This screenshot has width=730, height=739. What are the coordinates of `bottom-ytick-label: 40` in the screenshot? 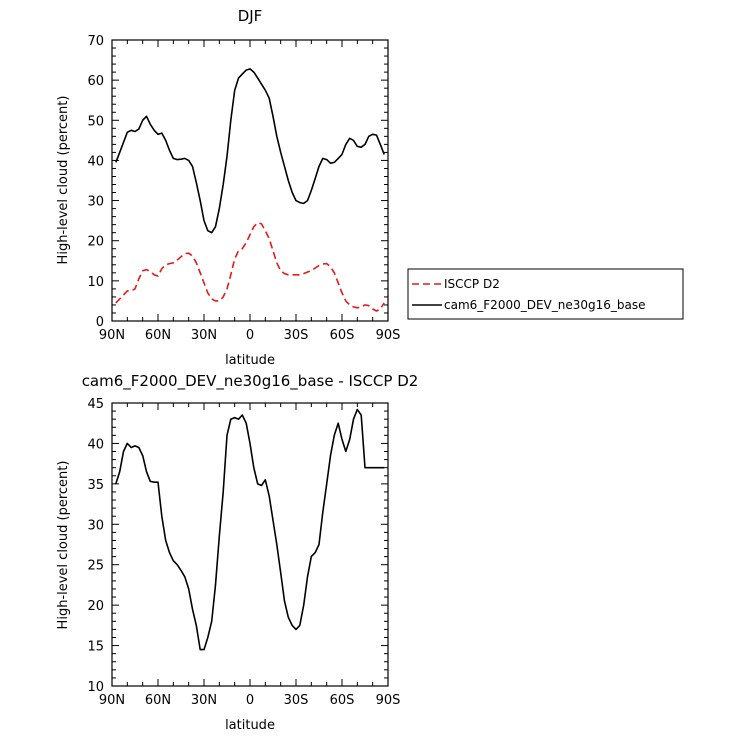 It's located at (95, 444).